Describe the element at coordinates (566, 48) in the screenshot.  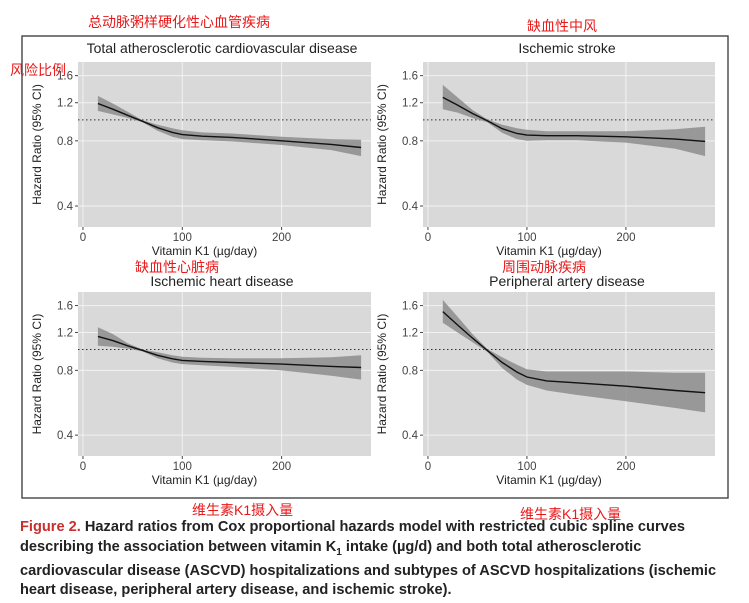
I see `panel-title: Ischemic stroke` at that location.